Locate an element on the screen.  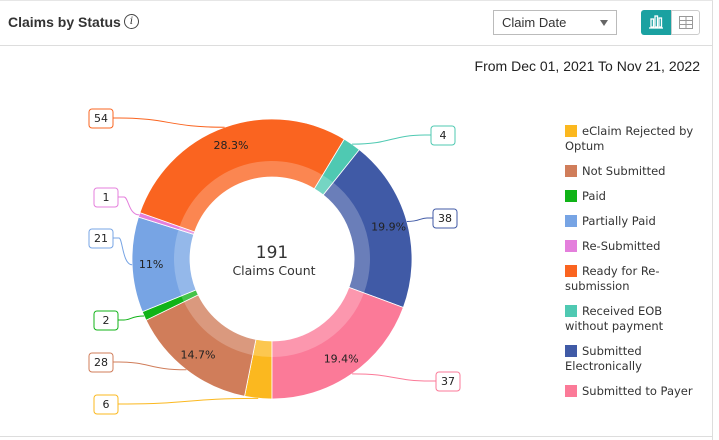
info-icon: i is located at coordinates (131, 21).